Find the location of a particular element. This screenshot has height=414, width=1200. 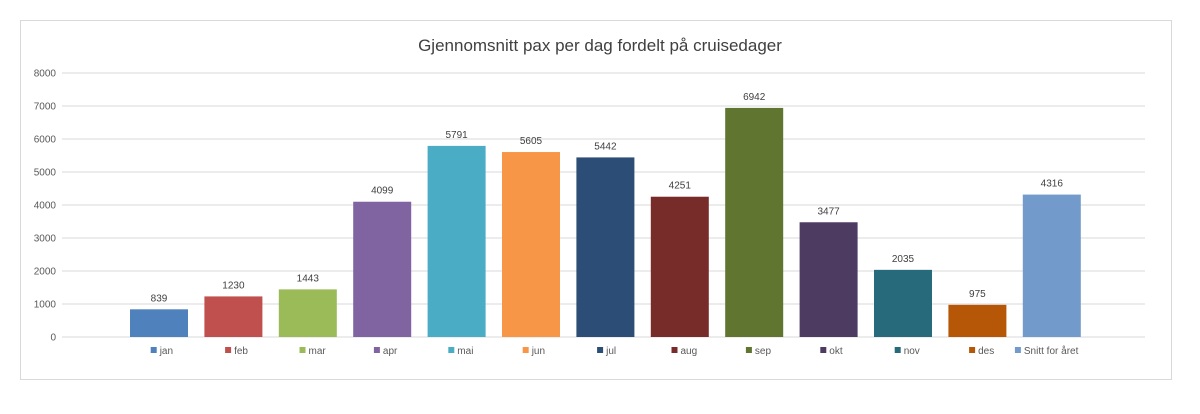

data-label: 1443 is located at coordinates (308, 278).